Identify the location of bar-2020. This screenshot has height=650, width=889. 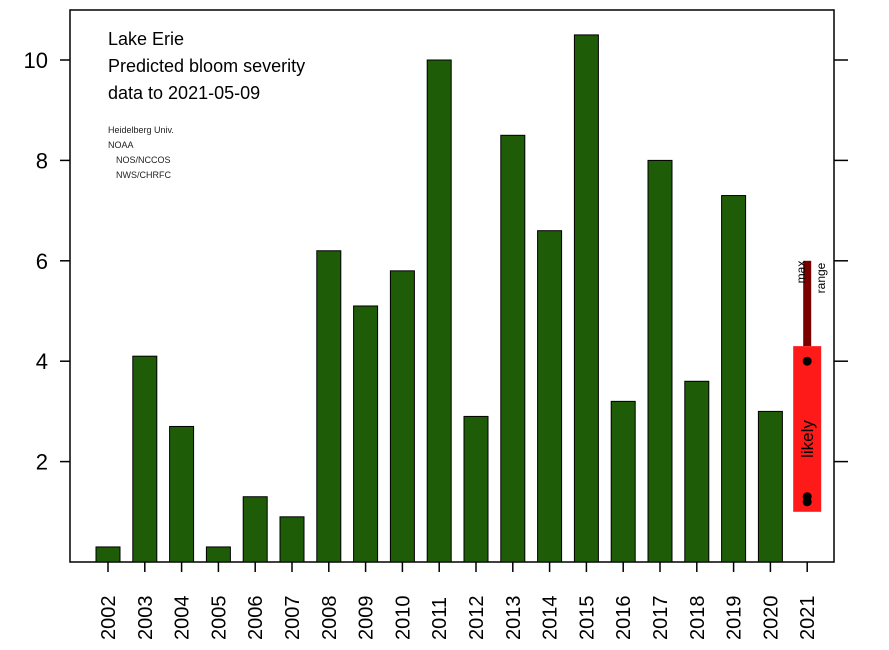
(770, 486).